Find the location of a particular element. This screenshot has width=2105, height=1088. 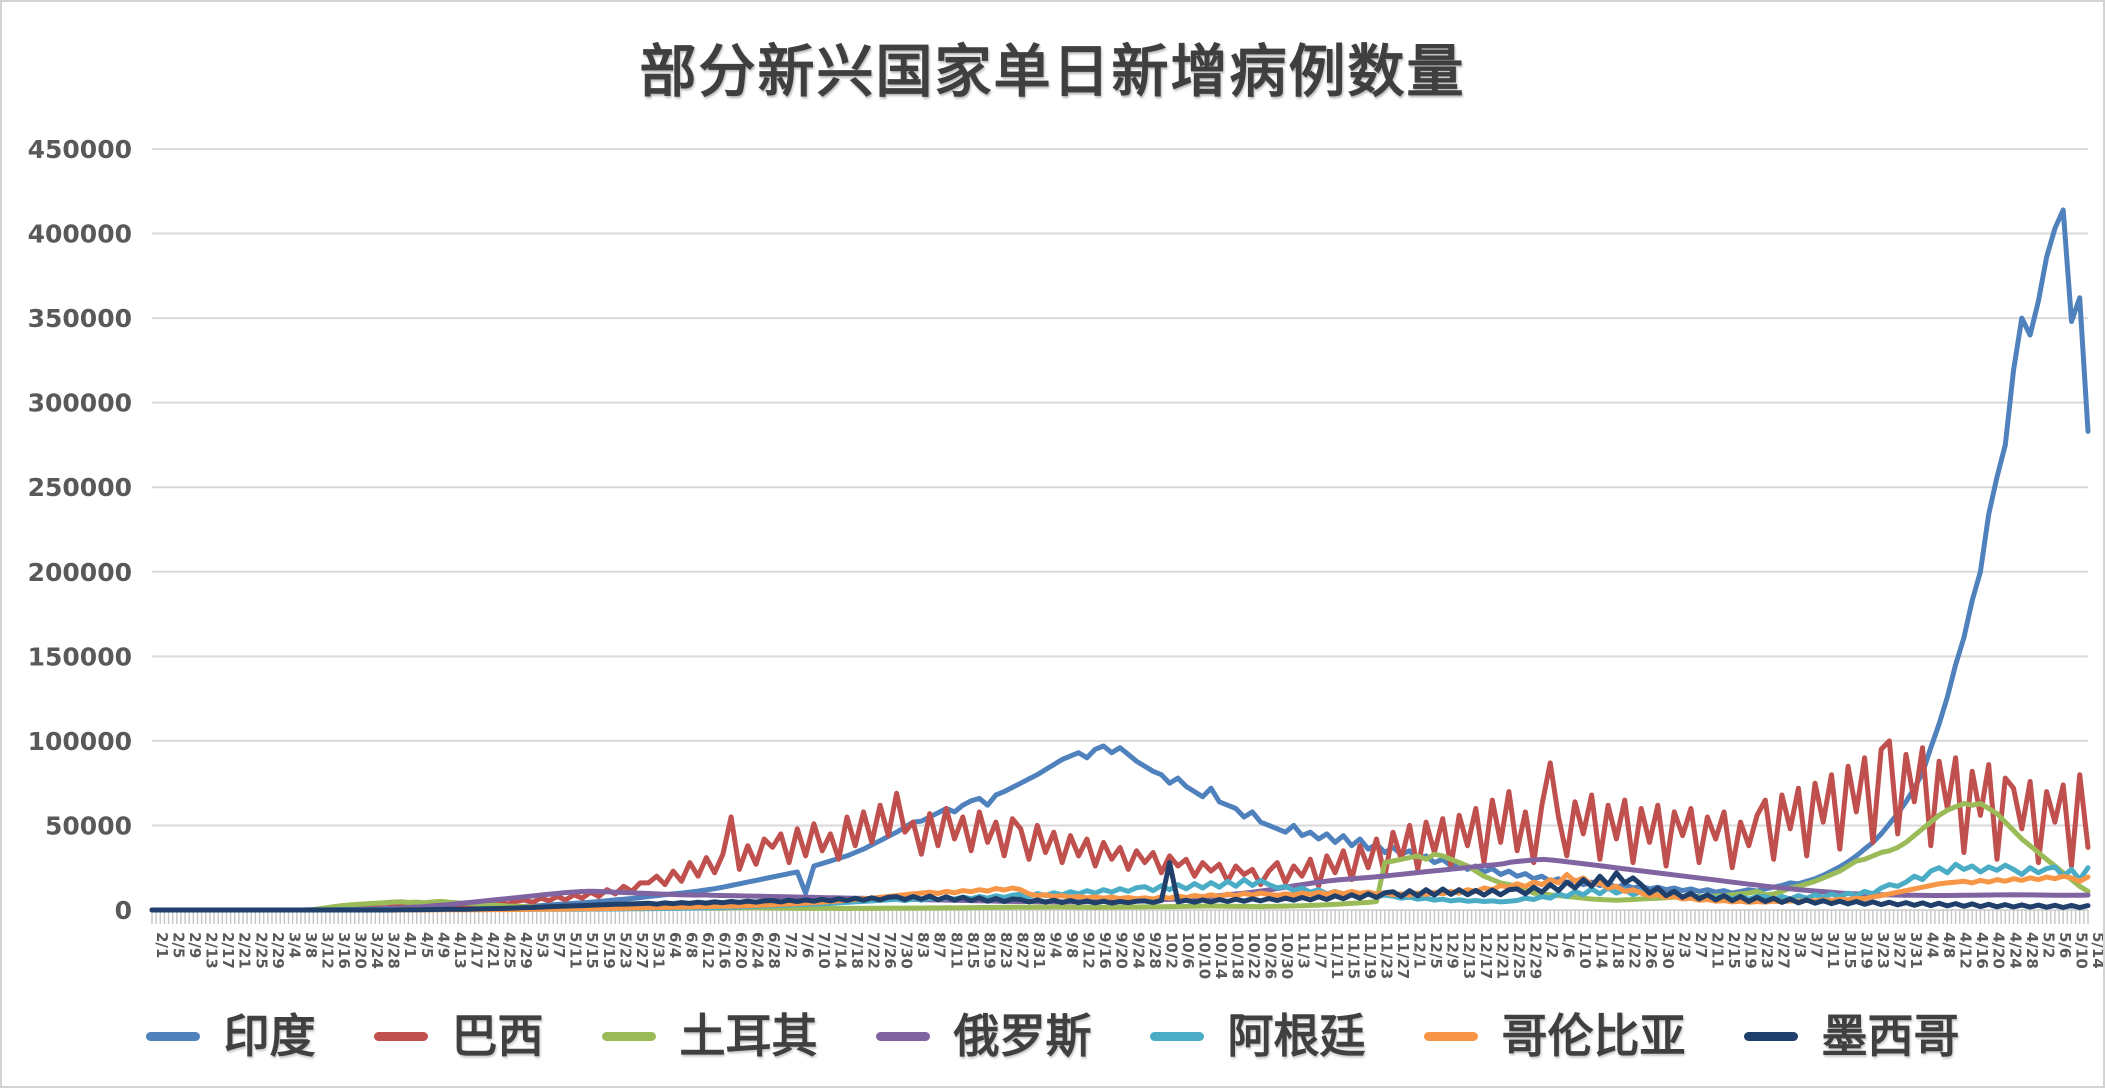

x-tick-label: 2/19 is located at coordinates (1751, 950).